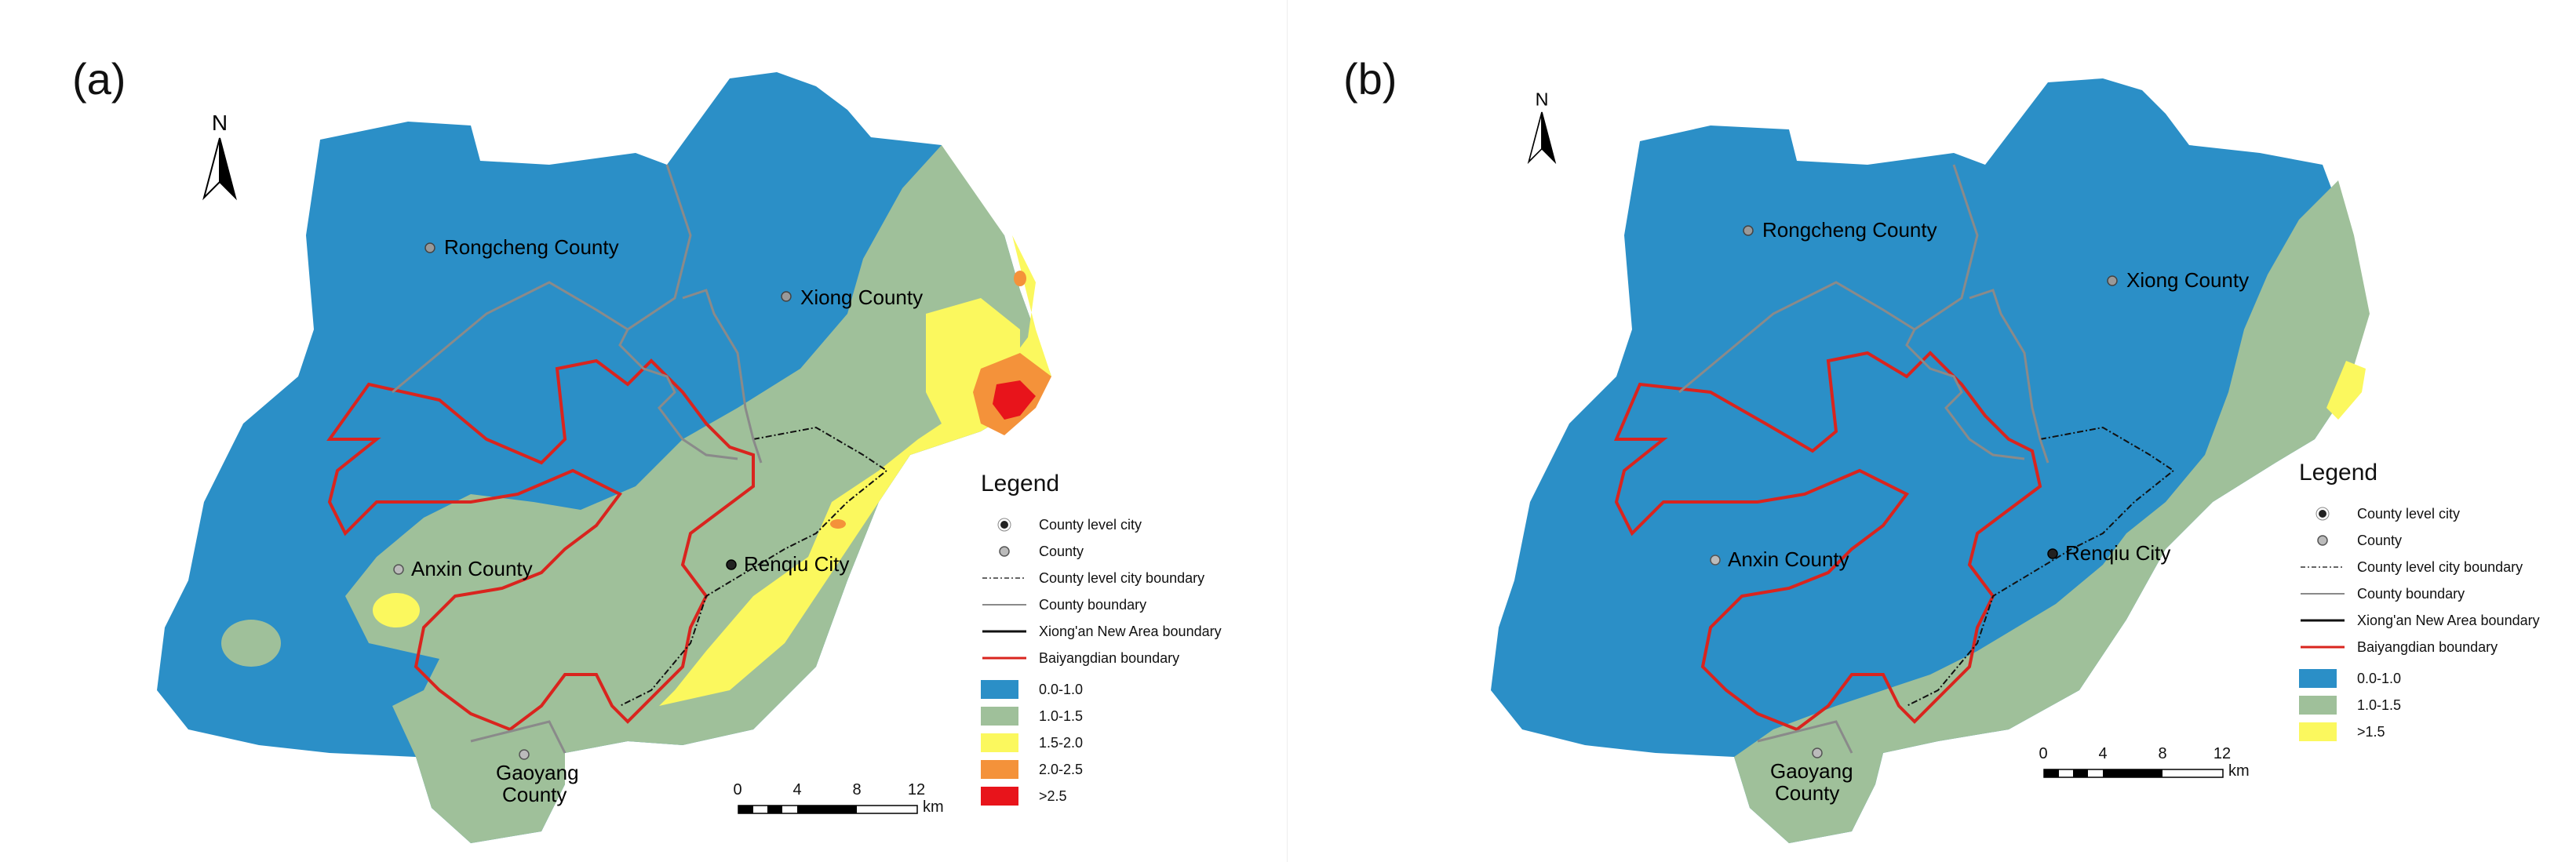  I want to click on scale-bar-b: 0 4 8 12 km, so click(2144, 762).